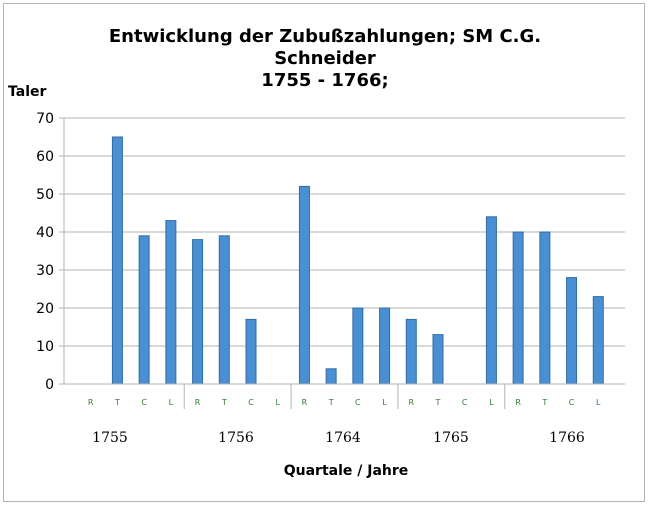  Describe the element at coordinates (45, 252) in the screenshot. I see `y-tick-labels: 0 10 20 30 40 50 60 70` at that location.